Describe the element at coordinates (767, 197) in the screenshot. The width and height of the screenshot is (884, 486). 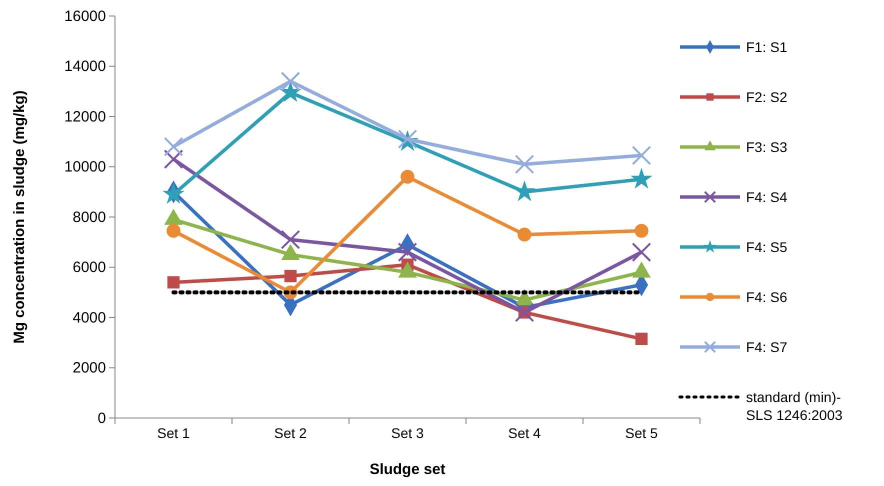
I see `legend-label: F4: S4` at that location.